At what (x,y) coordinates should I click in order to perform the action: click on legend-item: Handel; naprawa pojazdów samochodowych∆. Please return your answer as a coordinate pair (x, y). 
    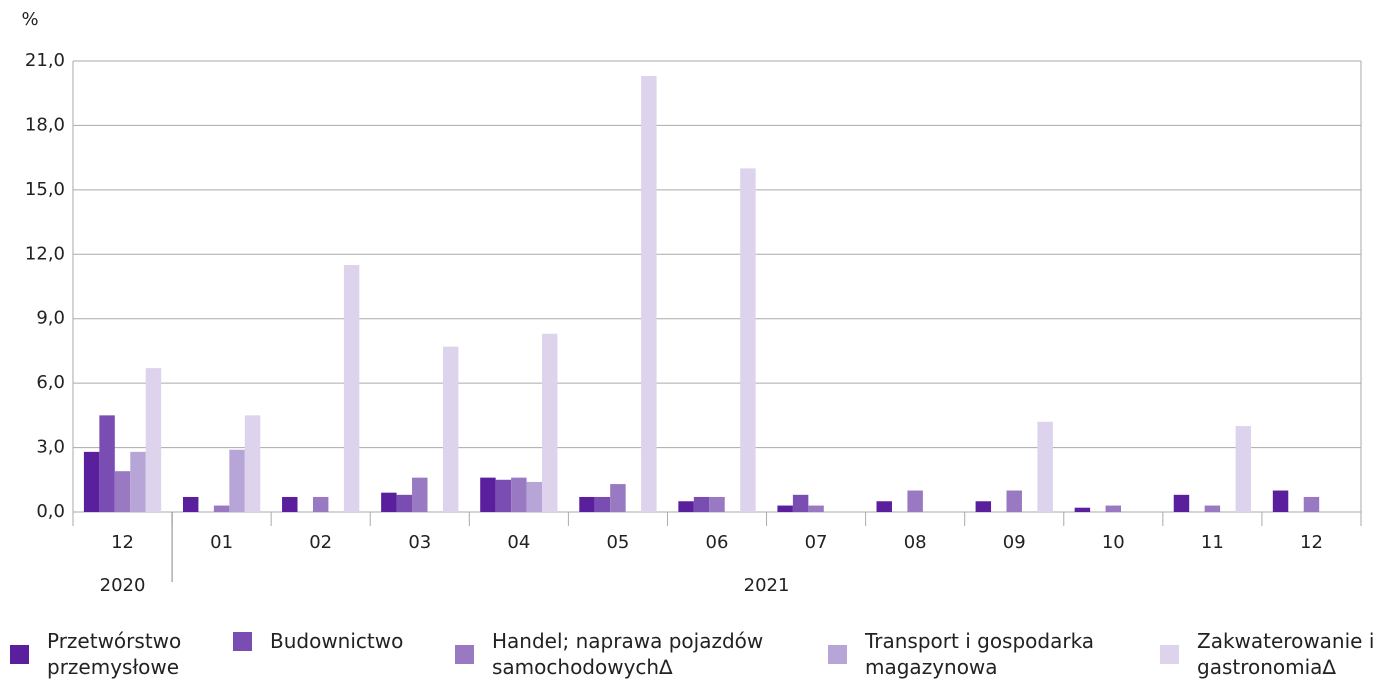
    Looking at the image, I should click on (633, 654).